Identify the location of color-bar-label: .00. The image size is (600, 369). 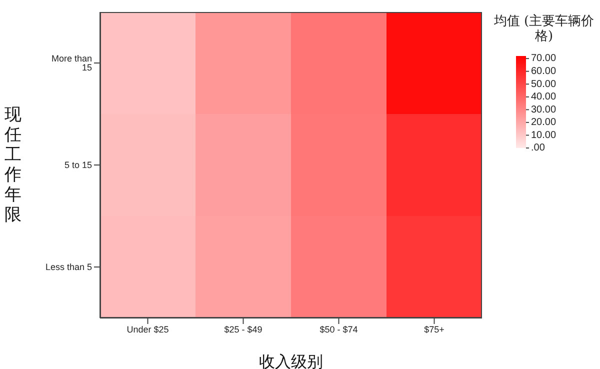
(538, 148).